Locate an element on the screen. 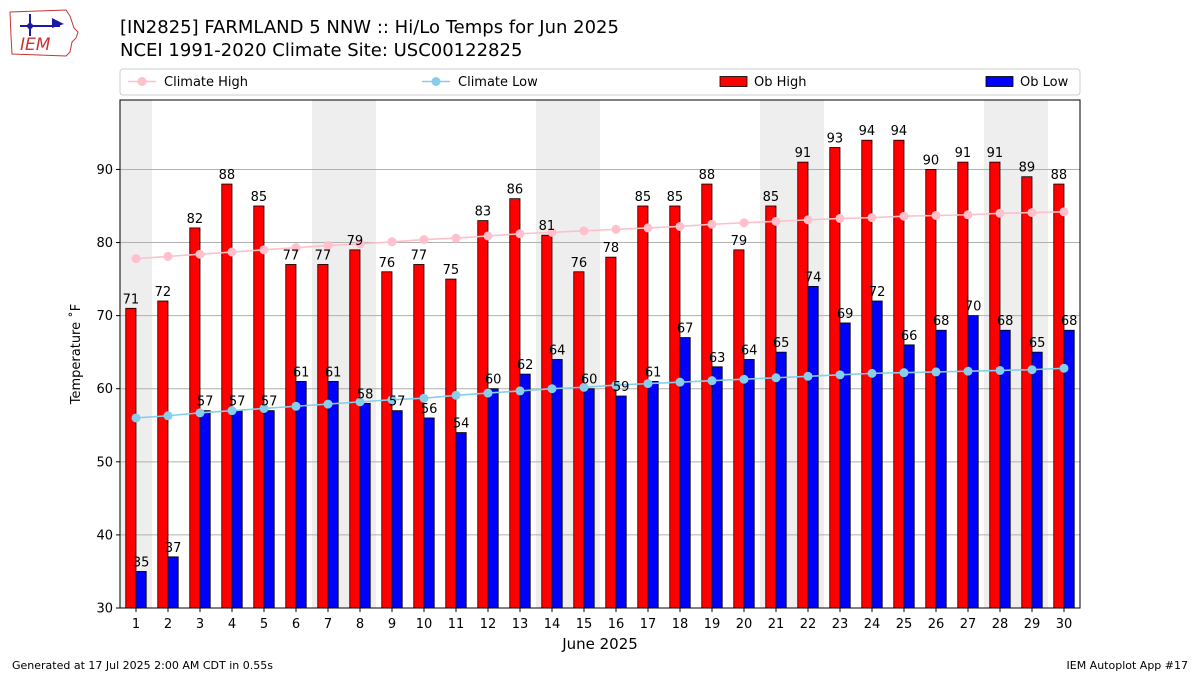 The image size is (1200, 675). y-tick-label: 70 is located at coordinates (104, 316).